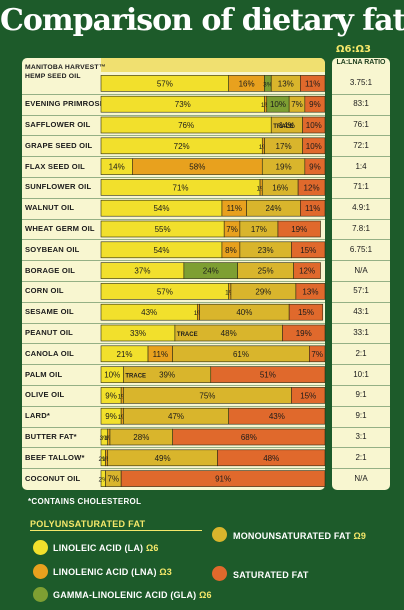  Describe the element at coordinates (361, 249) in the screenshot. I see `ratio-value: 6.75:1` at that location.